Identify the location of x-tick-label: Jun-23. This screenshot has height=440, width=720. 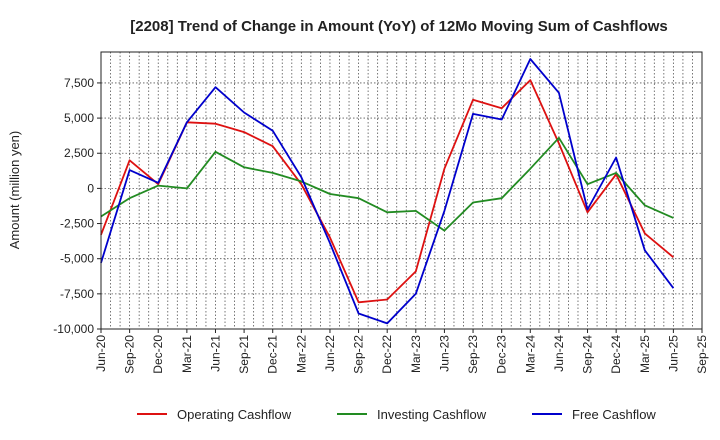
(444, 353).